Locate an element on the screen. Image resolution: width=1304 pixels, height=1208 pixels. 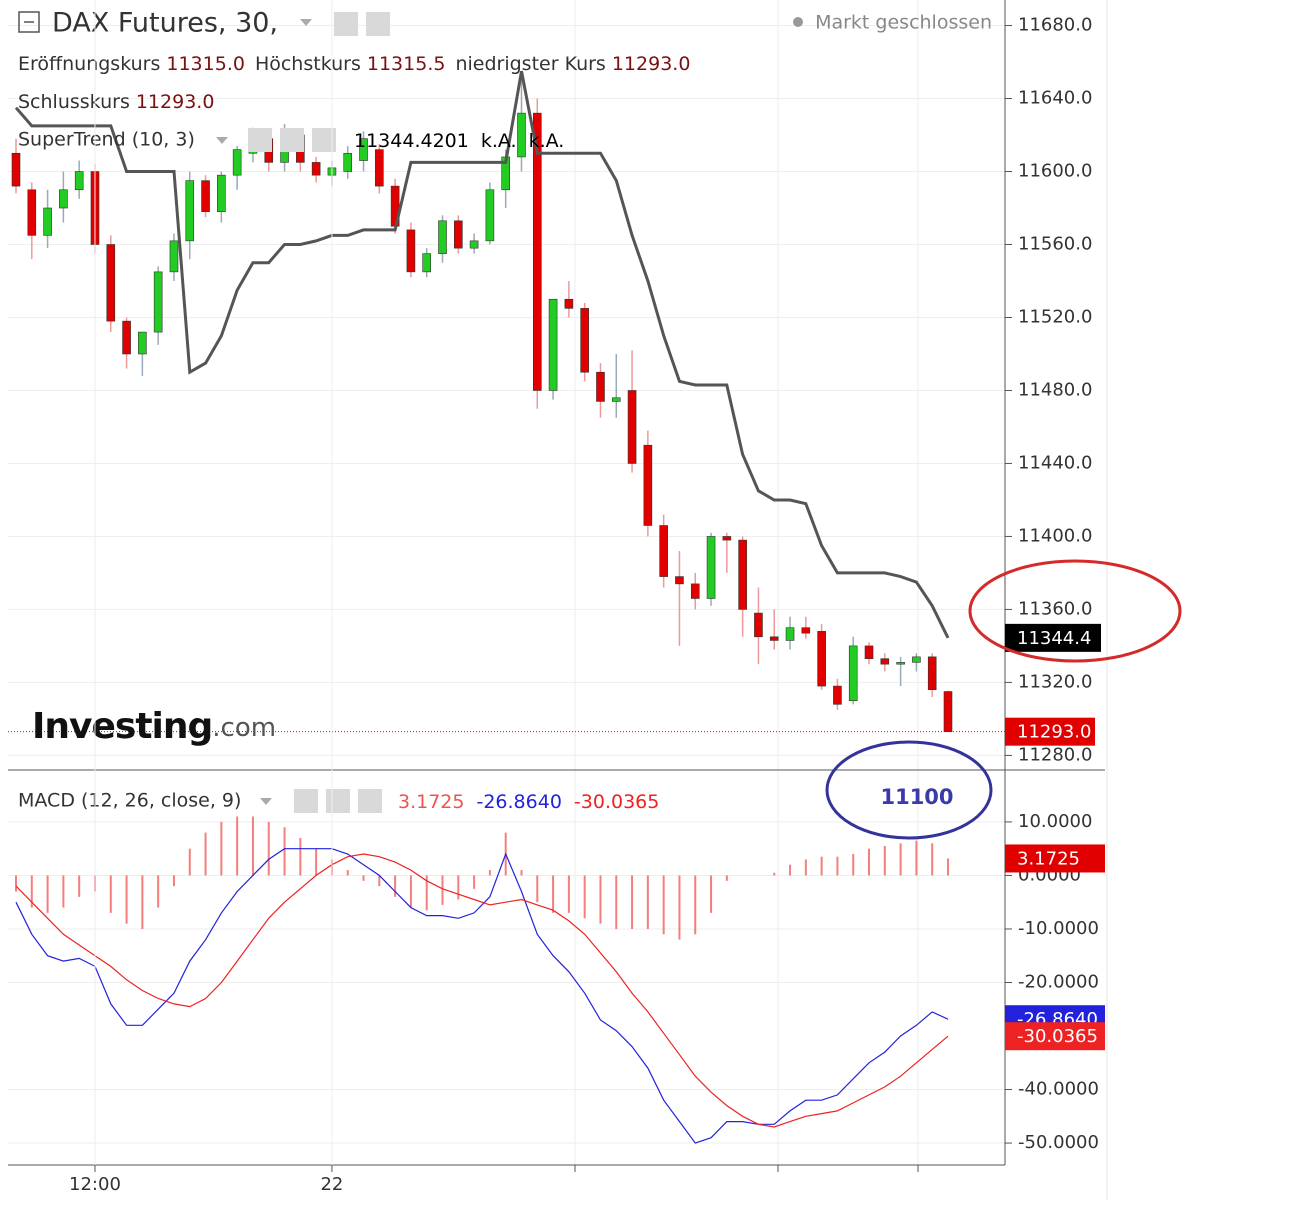
y-tick-label: 11280.0 is located at coordinates (1055, 754).